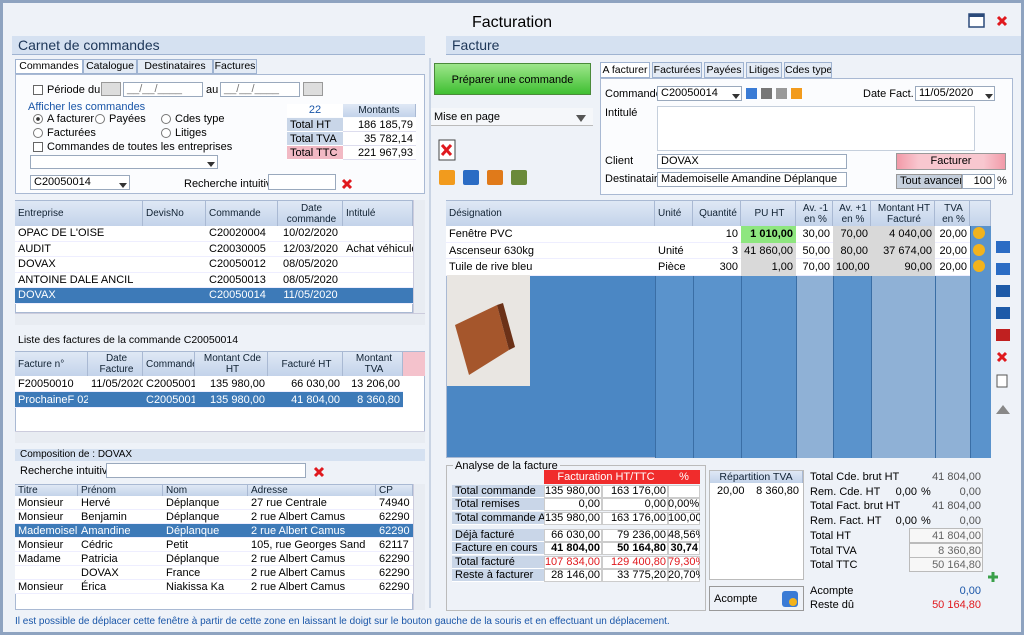 The height and width of the screenshot is (635, 1024). I want to click on table-cell: 90,00, so click(903, 267).